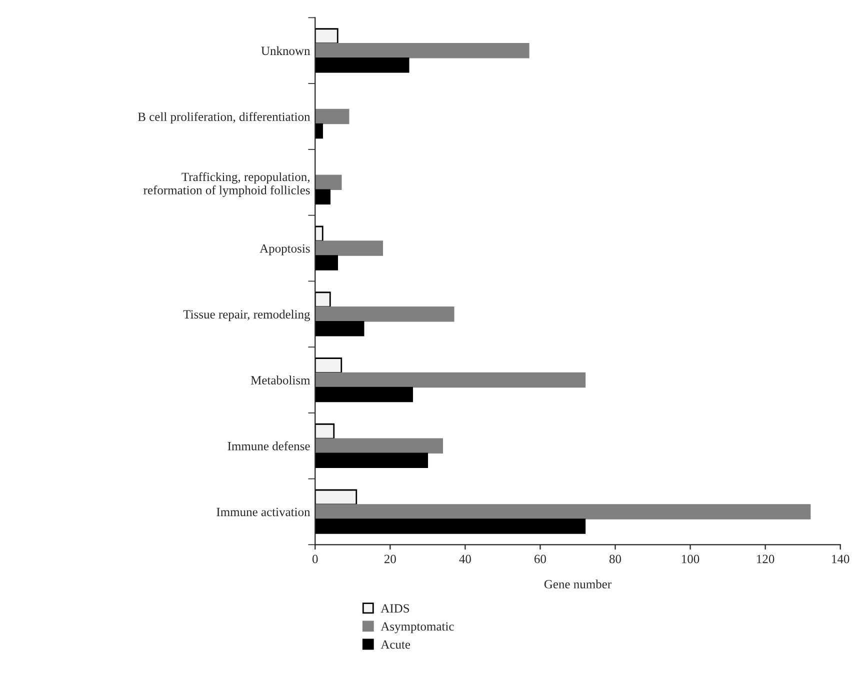 This screenshot has width=854, height=680. What do you see at coordinates (285, 51) in the screenshot?
I see `y-tick-label: Unknown` at bounding box center [285, 51].